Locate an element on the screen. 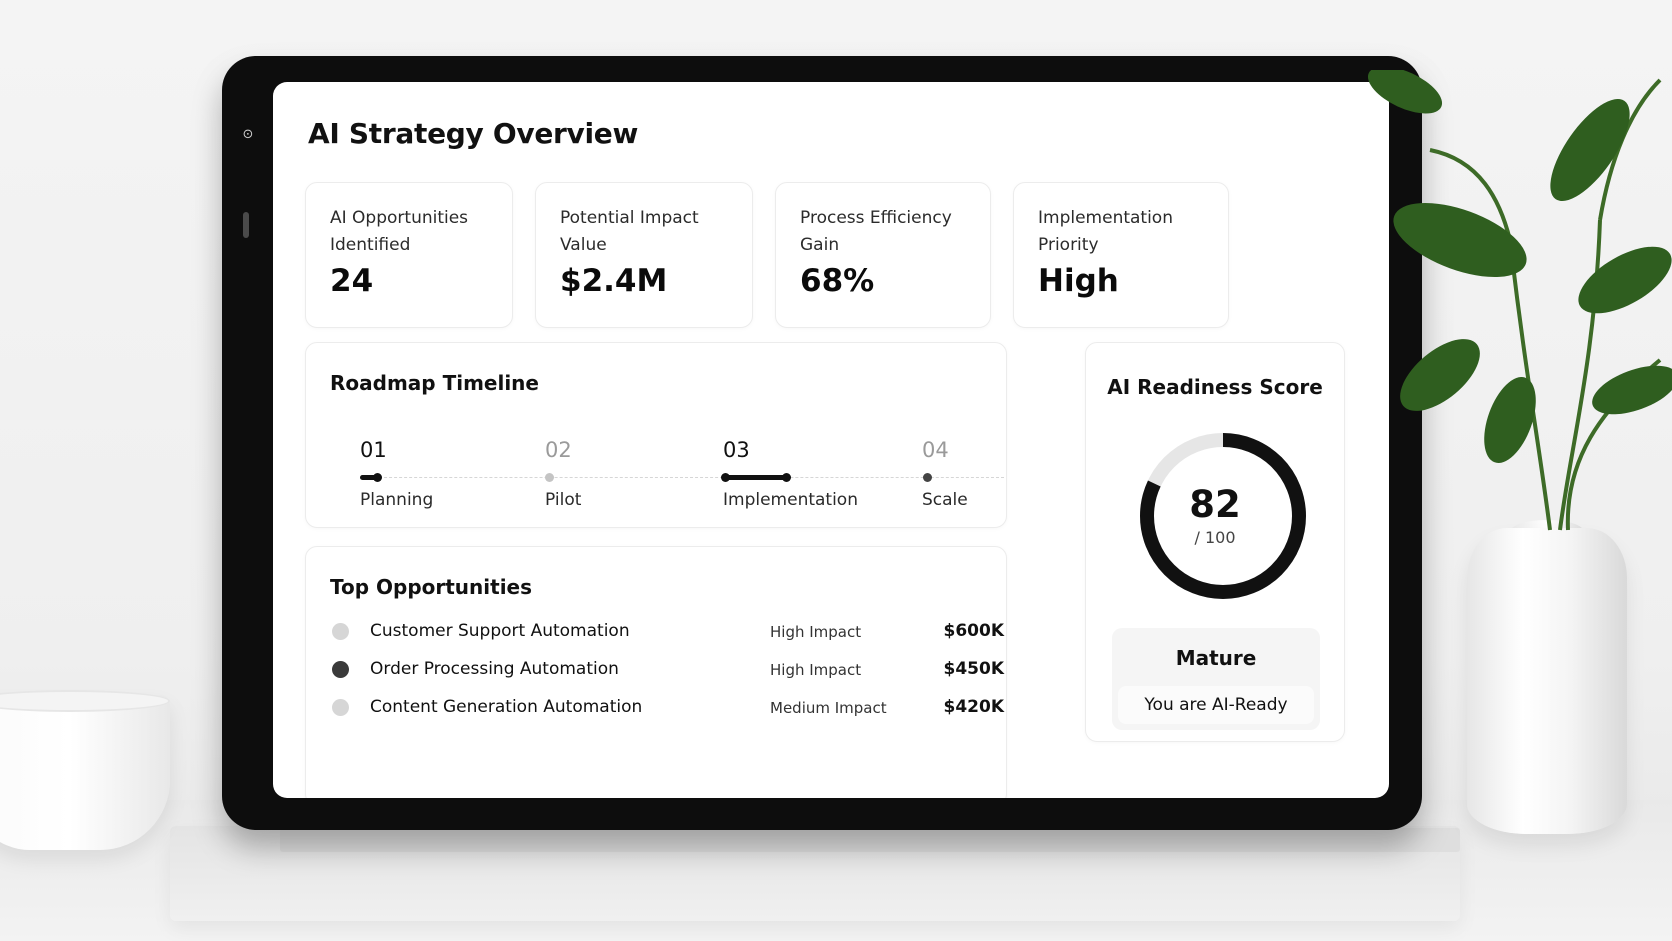 The image size is (1672, 941). stat-label: Potential Impact Value is located at coordinates (629, 231).